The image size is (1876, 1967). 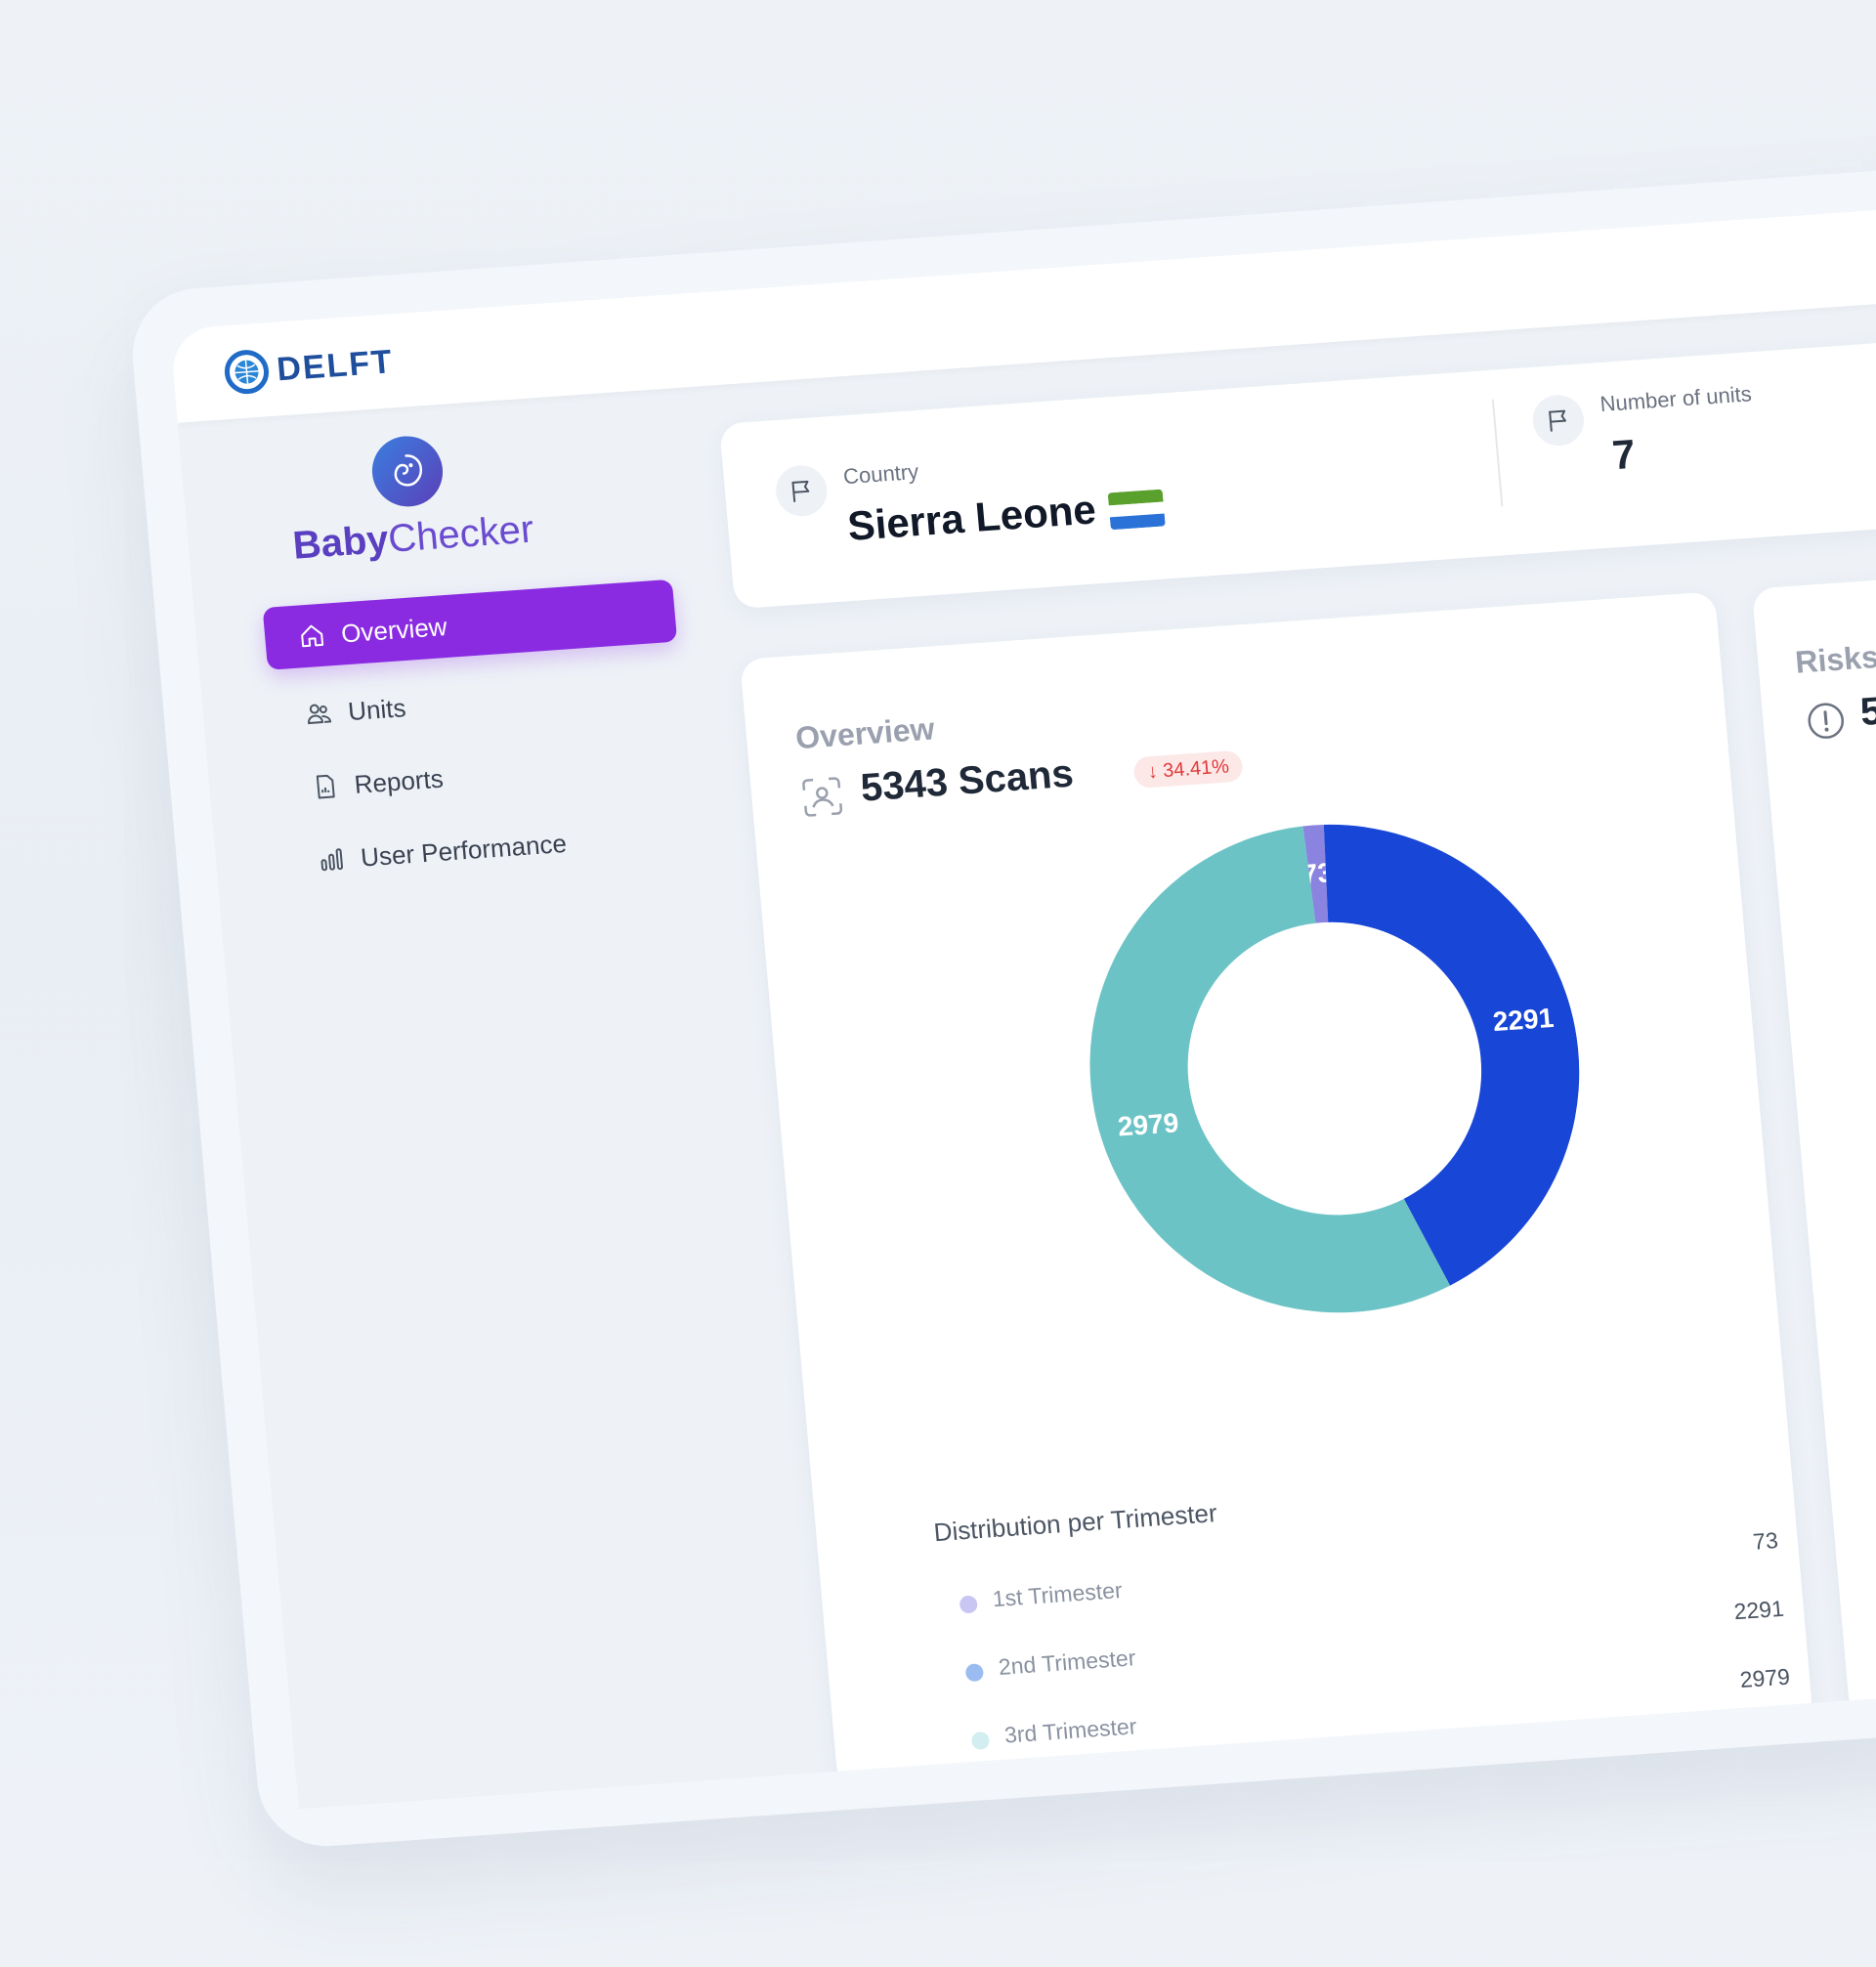 I want to click on country-label: Country, so click(x=881, y=474).